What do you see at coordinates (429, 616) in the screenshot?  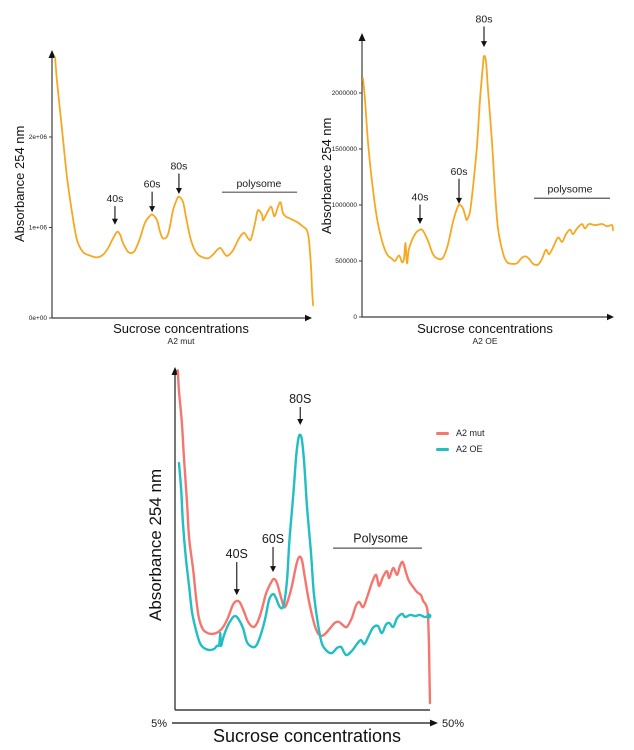 I see `curve-end-dot` at bounding box center [429, 616].